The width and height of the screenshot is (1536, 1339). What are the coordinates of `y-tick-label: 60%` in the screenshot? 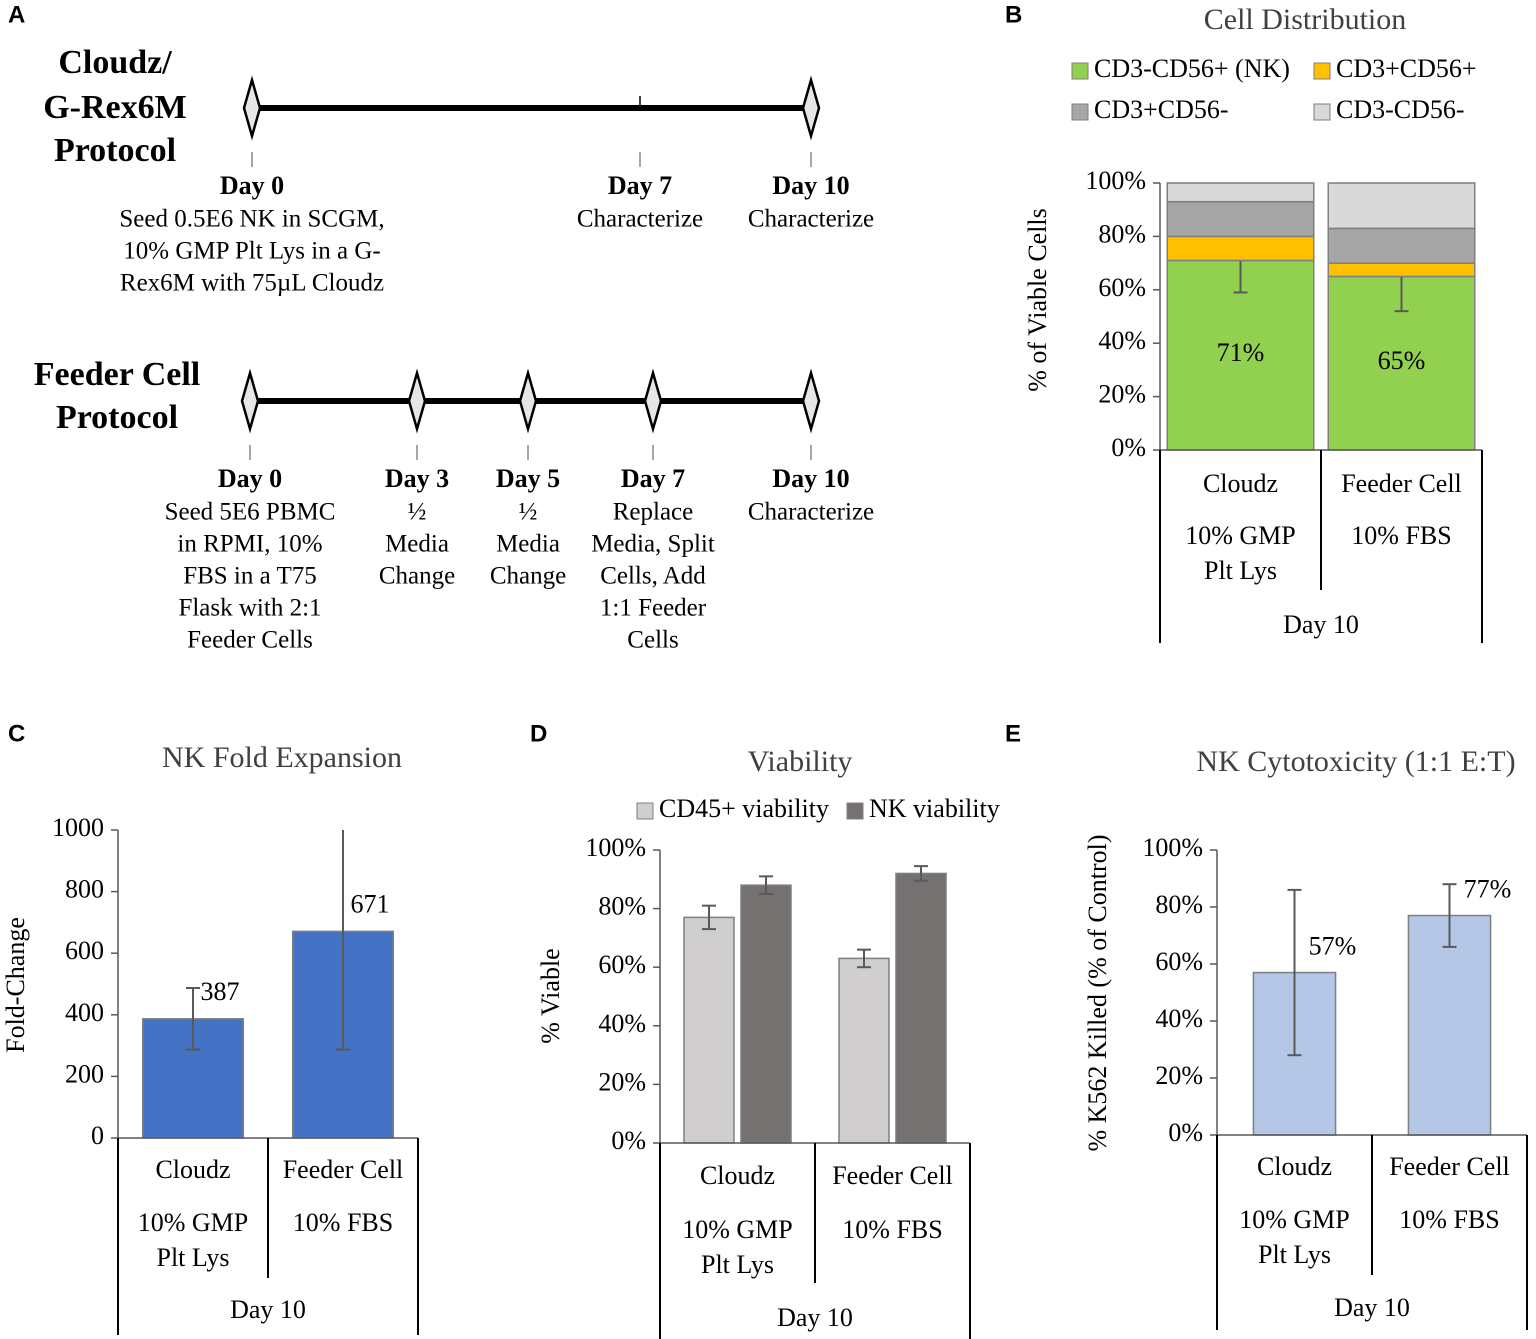 It's located at (1122, 287).